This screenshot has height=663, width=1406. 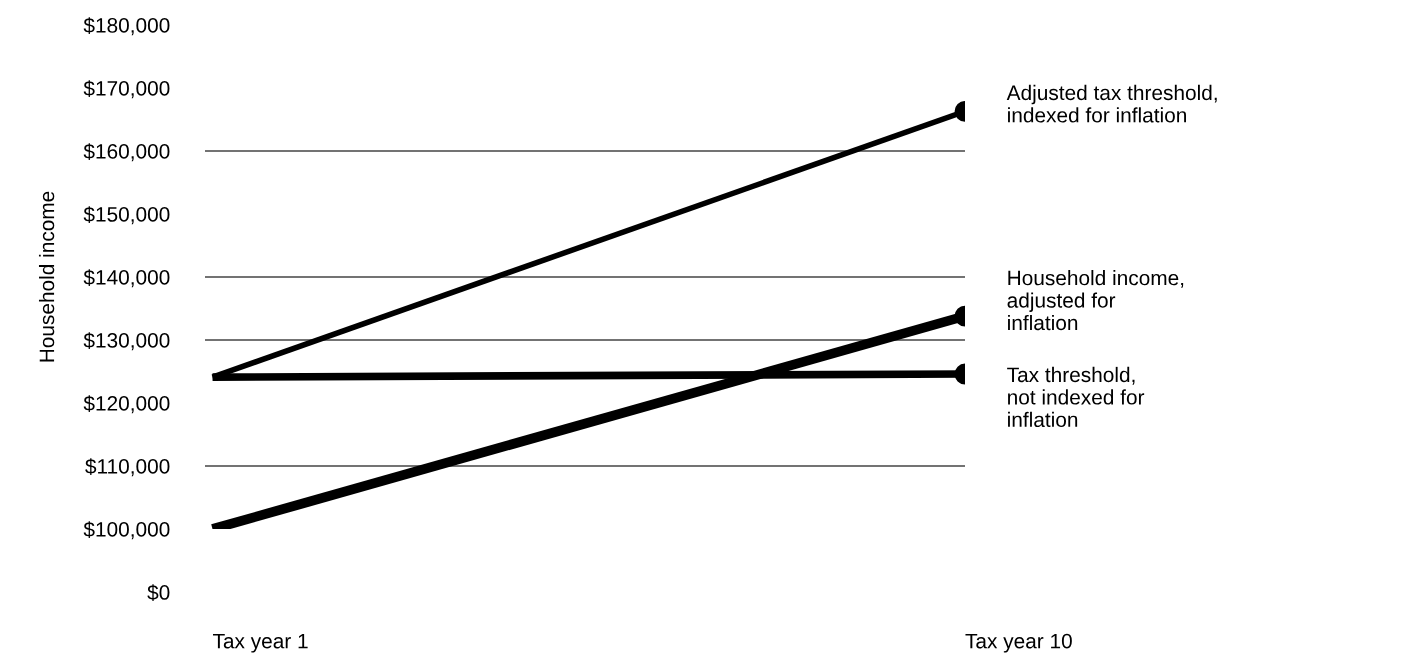 What do you see at coordinates (126, 89) in the screenshot?
I see `y-tick-label: $170,000` at bounding box center [126, 89].